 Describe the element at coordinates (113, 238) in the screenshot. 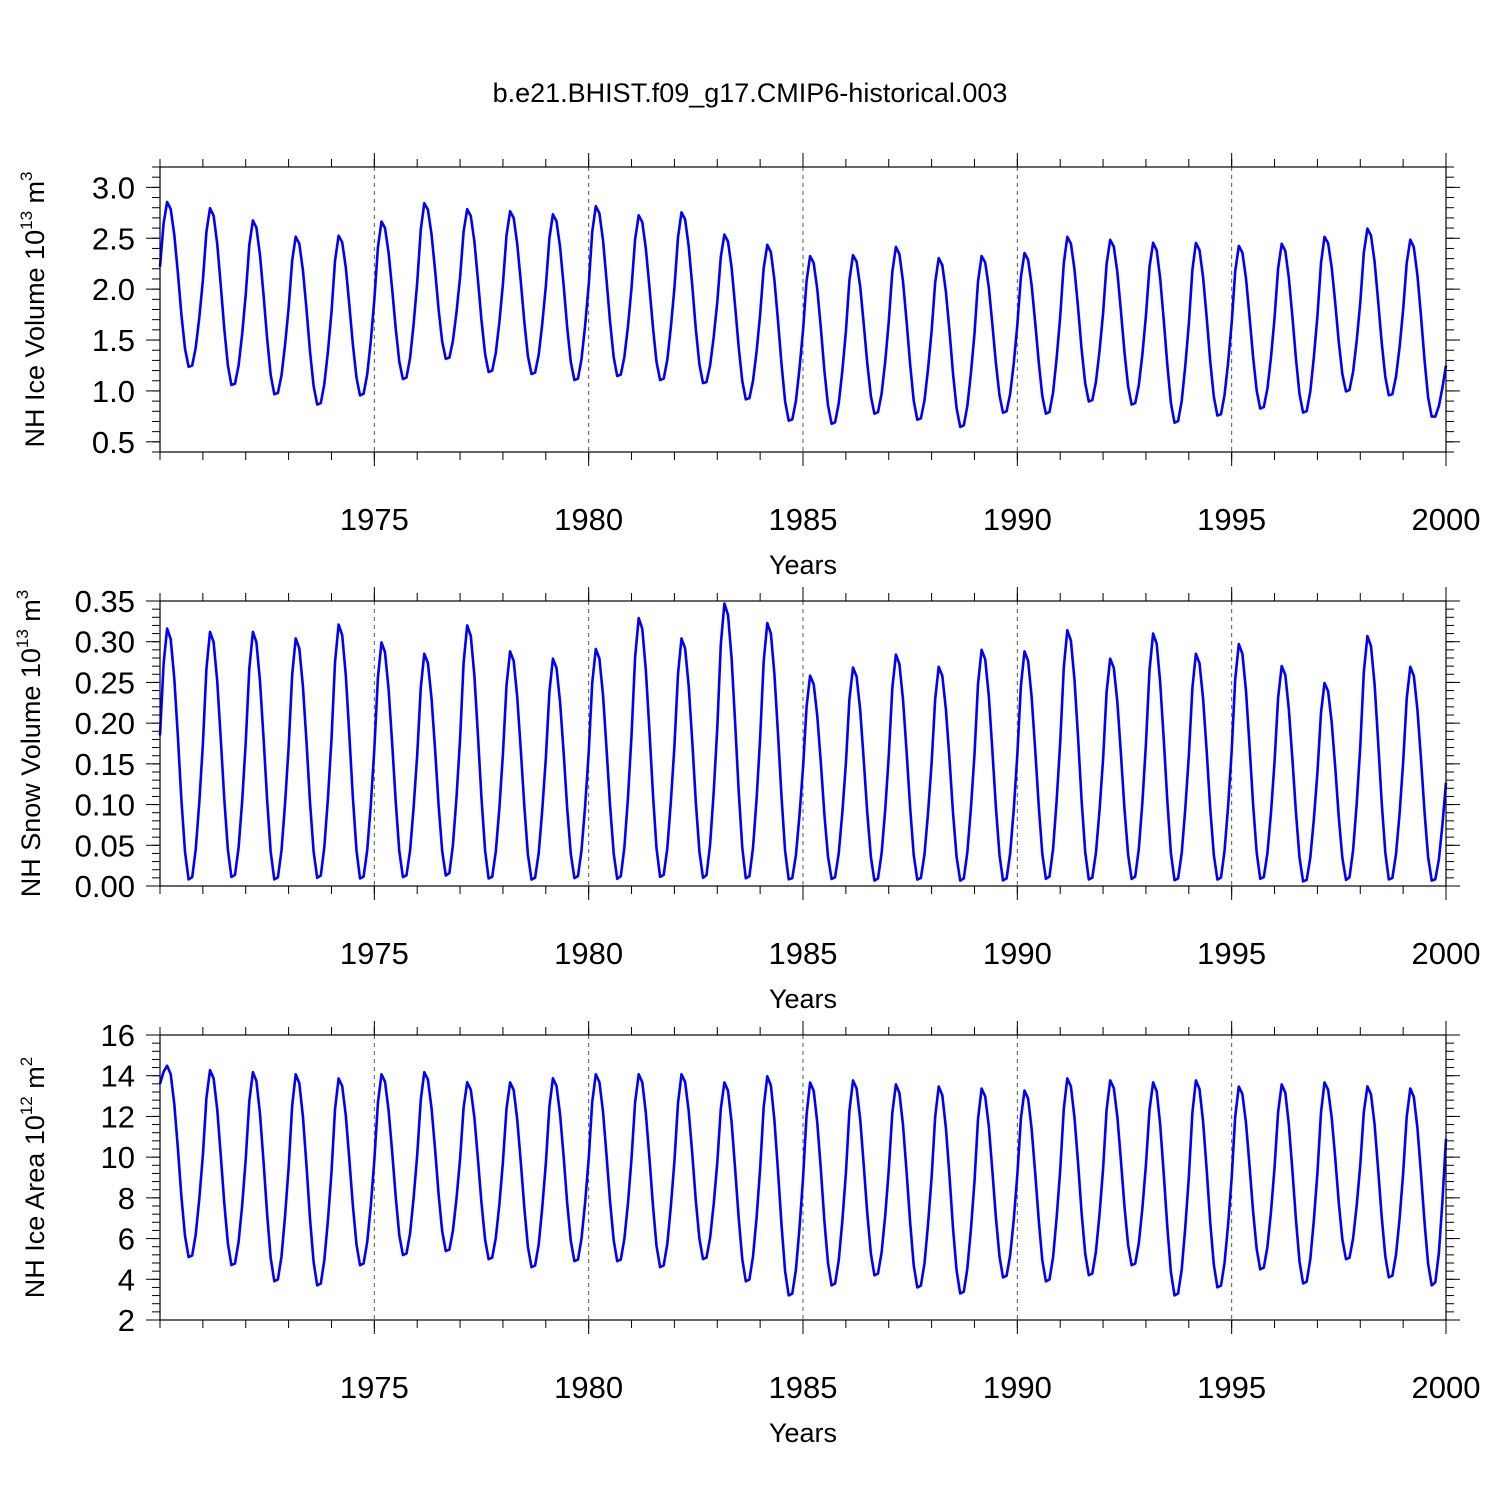

I see `y-tick-label: 2.5` at that location.